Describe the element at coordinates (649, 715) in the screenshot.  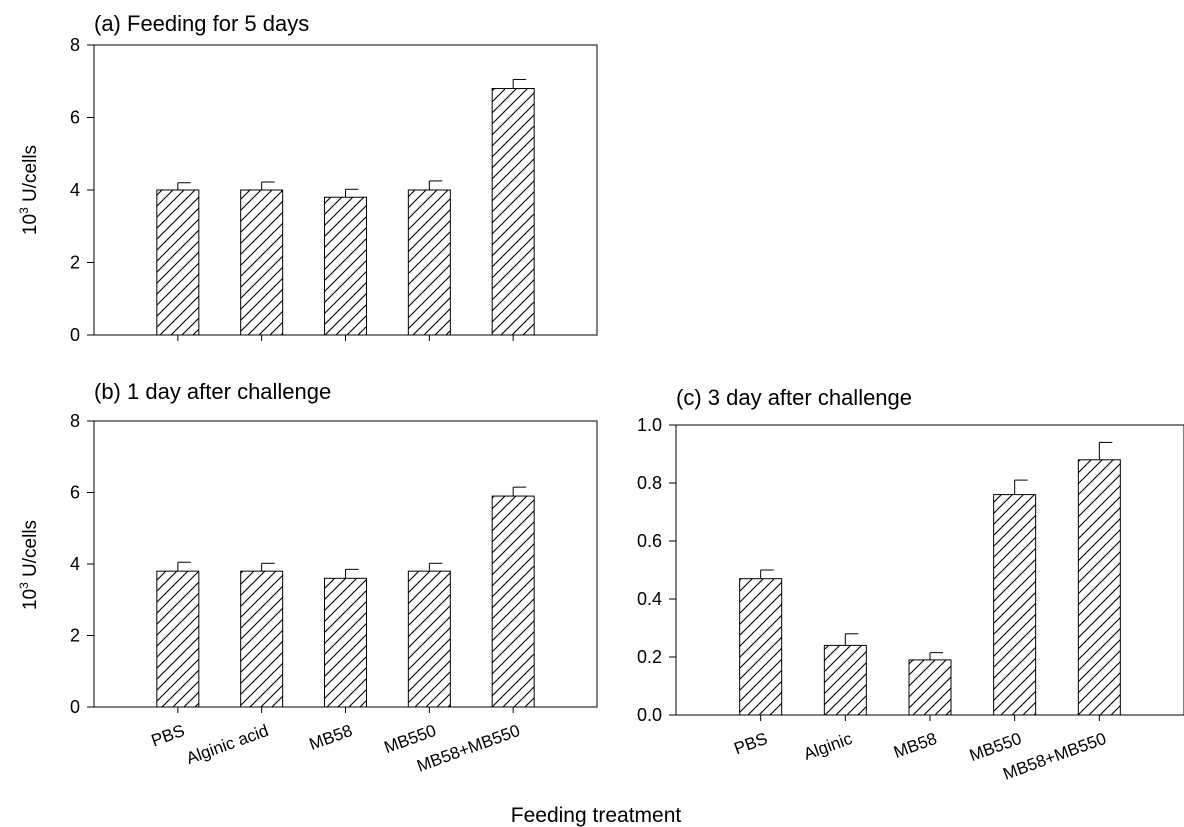
I see `y-tick-label: 0.0` at that location.